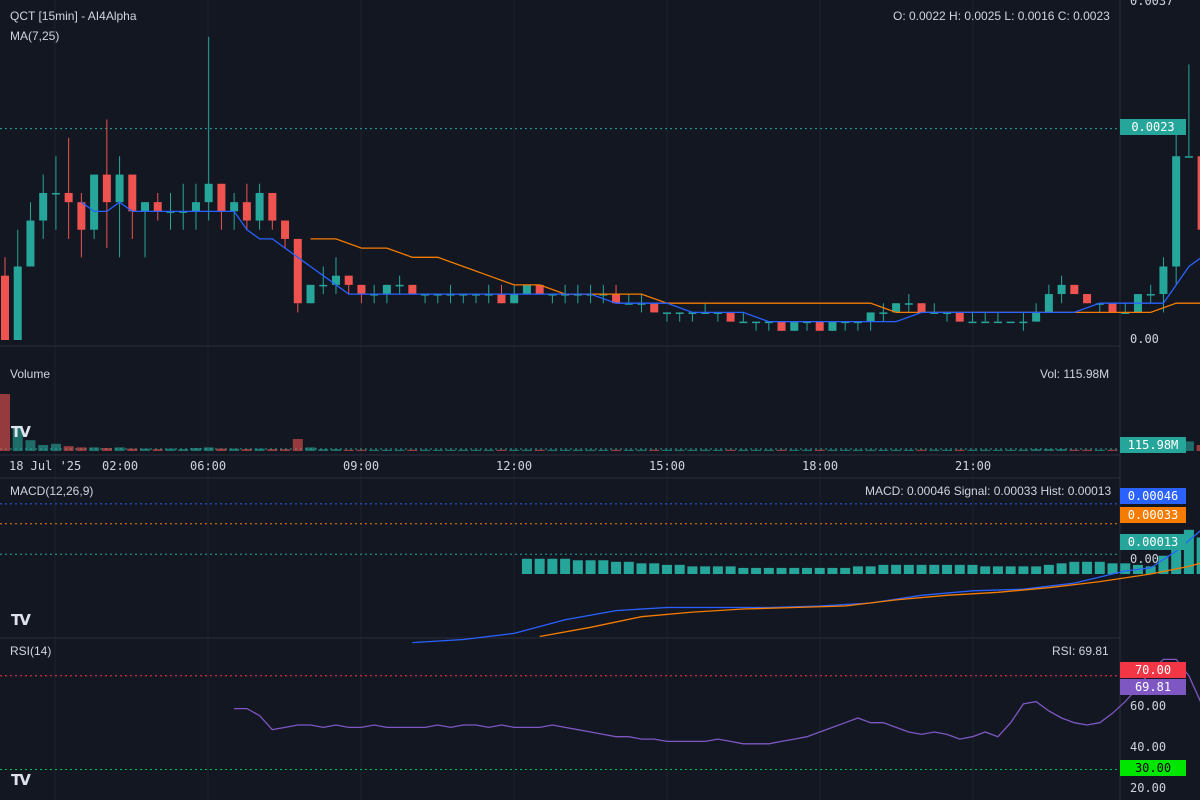 The height and width of the screenshot is (800, 1200). I want to click on macd-line-tag: 0.00046, so click(1153, 496).